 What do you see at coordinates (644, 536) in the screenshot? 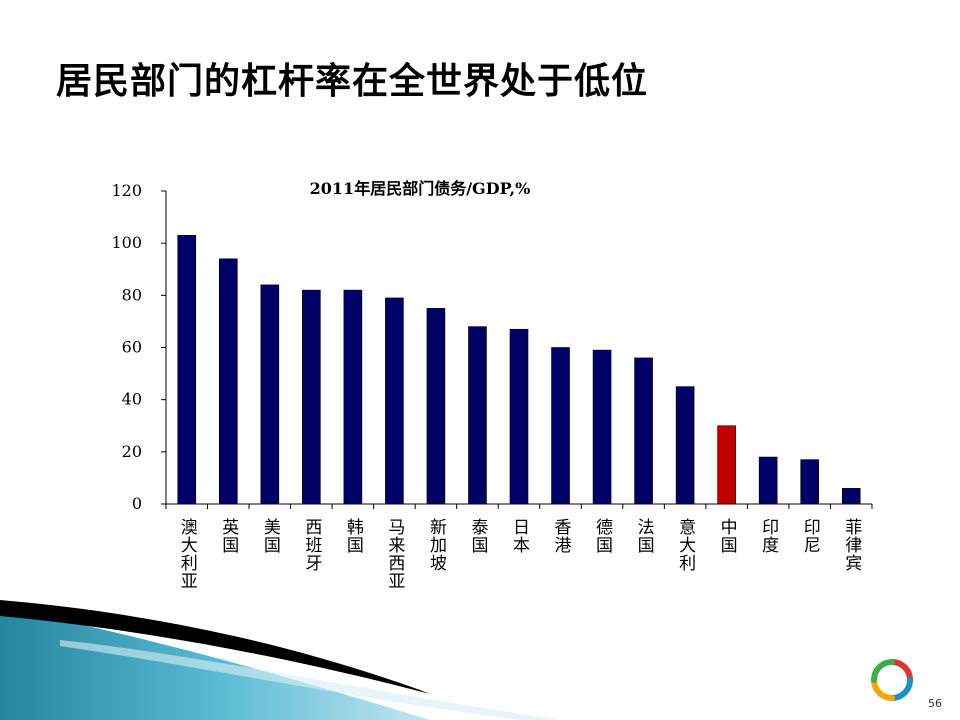
I see `x-tick-label: 法国` at bounding box center [644, 536].